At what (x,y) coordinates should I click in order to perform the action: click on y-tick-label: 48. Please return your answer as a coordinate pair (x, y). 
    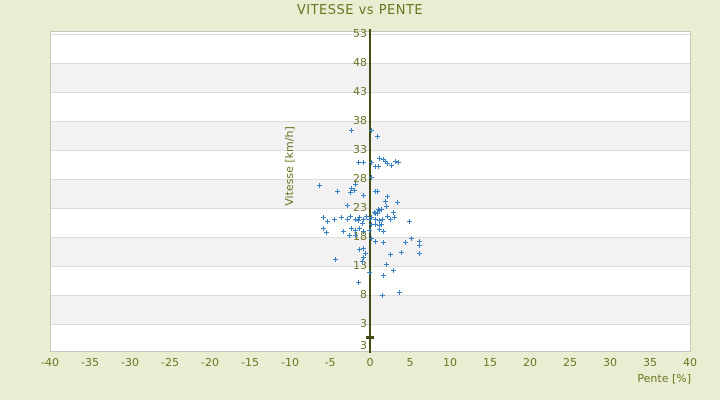
    Looking at the image, I should click on (360, 62).